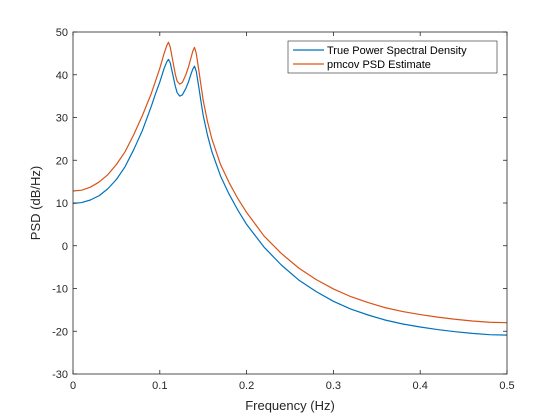  I want to click on y-tick-label: 20, so click(62, 161).